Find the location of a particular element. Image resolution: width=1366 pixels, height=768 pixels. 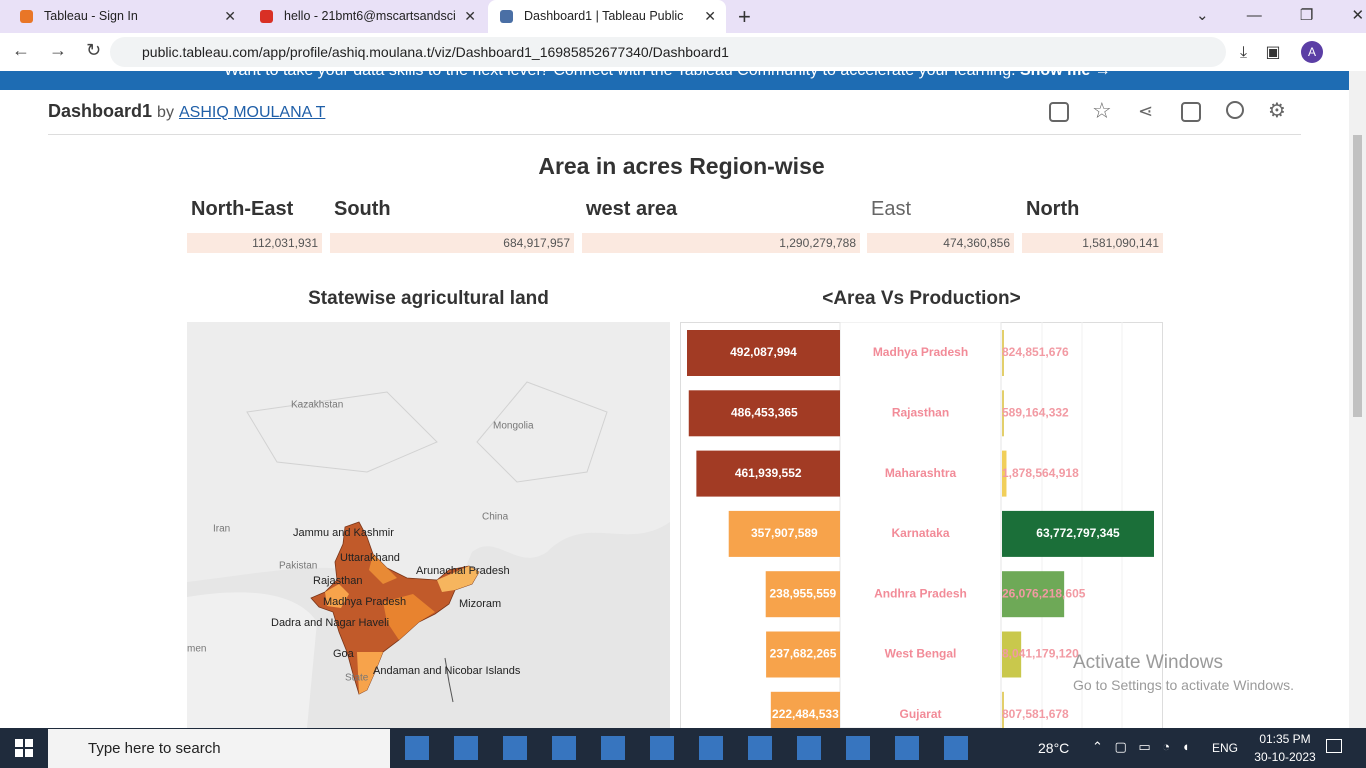

tab: hello - 21bmt6@mscartsandsci ✕ is located at coordinates (367, 16).